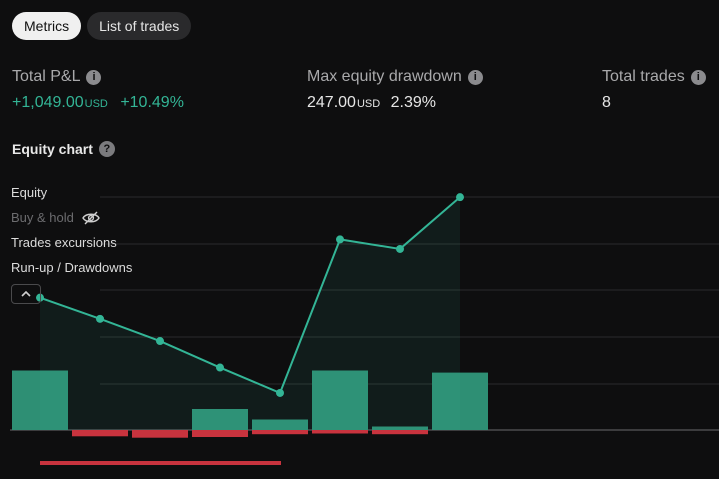  Describe the element at coordinates (654, 90) in the screenshot. I see `total-trades-metric: Total trades i 8` at that location.